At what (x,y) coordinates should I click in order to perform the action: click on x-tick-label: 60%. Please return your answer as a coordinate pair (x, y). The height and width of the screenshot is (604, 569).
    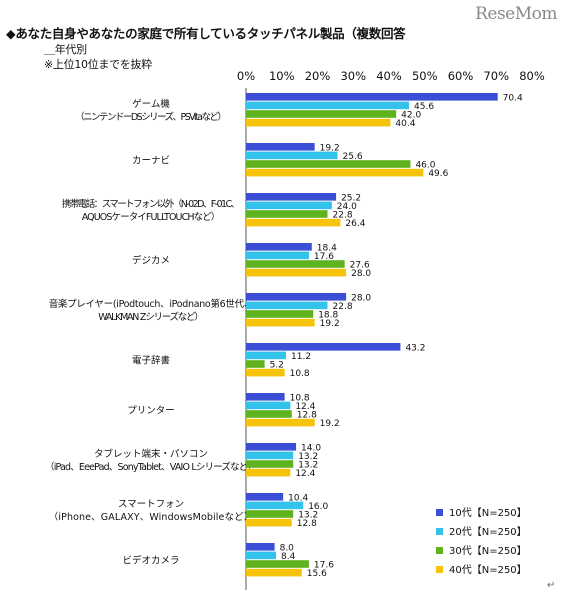
    Looking at the image, I should click on (461, 76).